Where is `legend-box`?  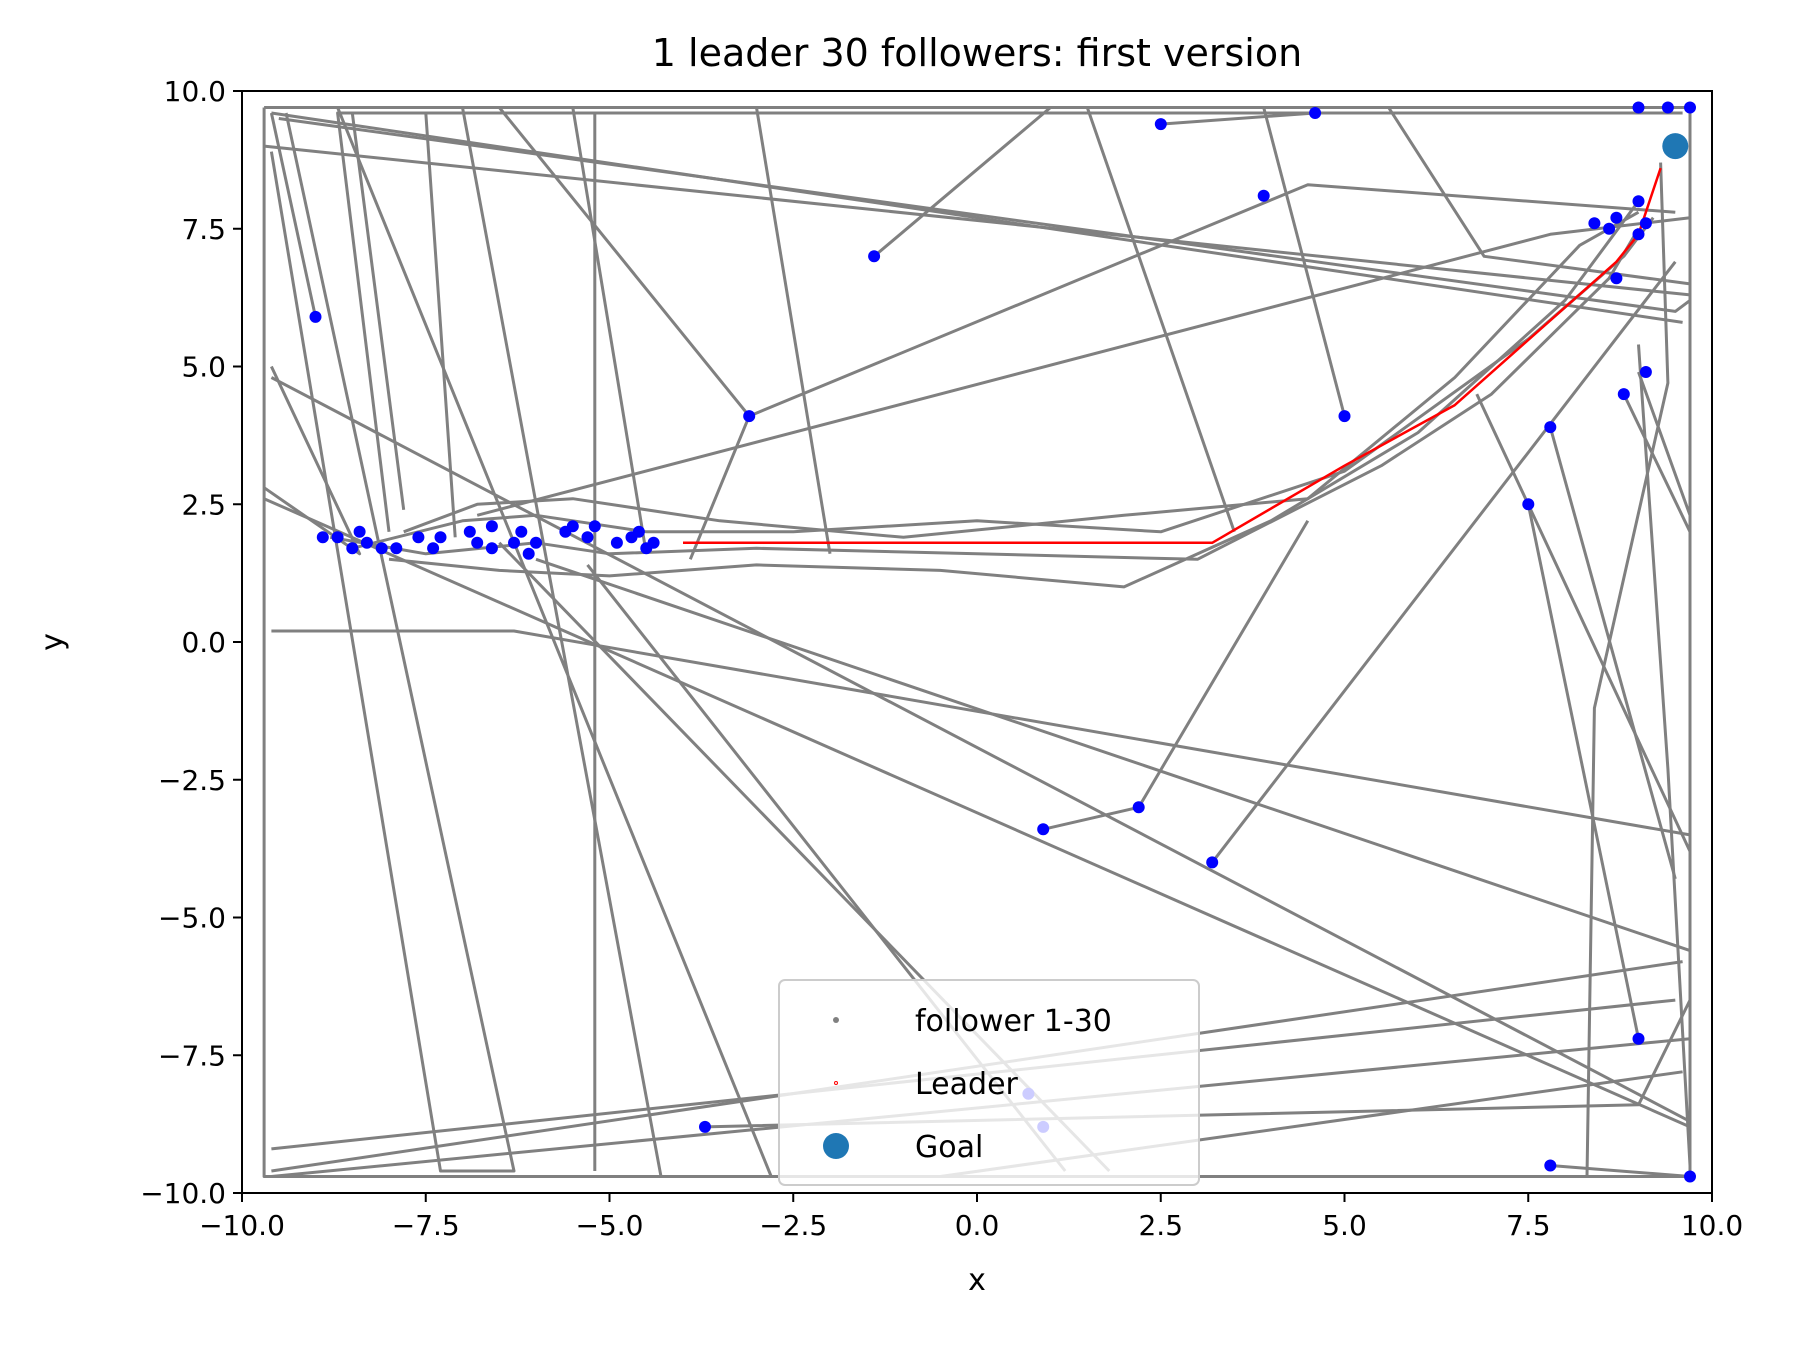
legend-box is located at coordinates (989, 1082).